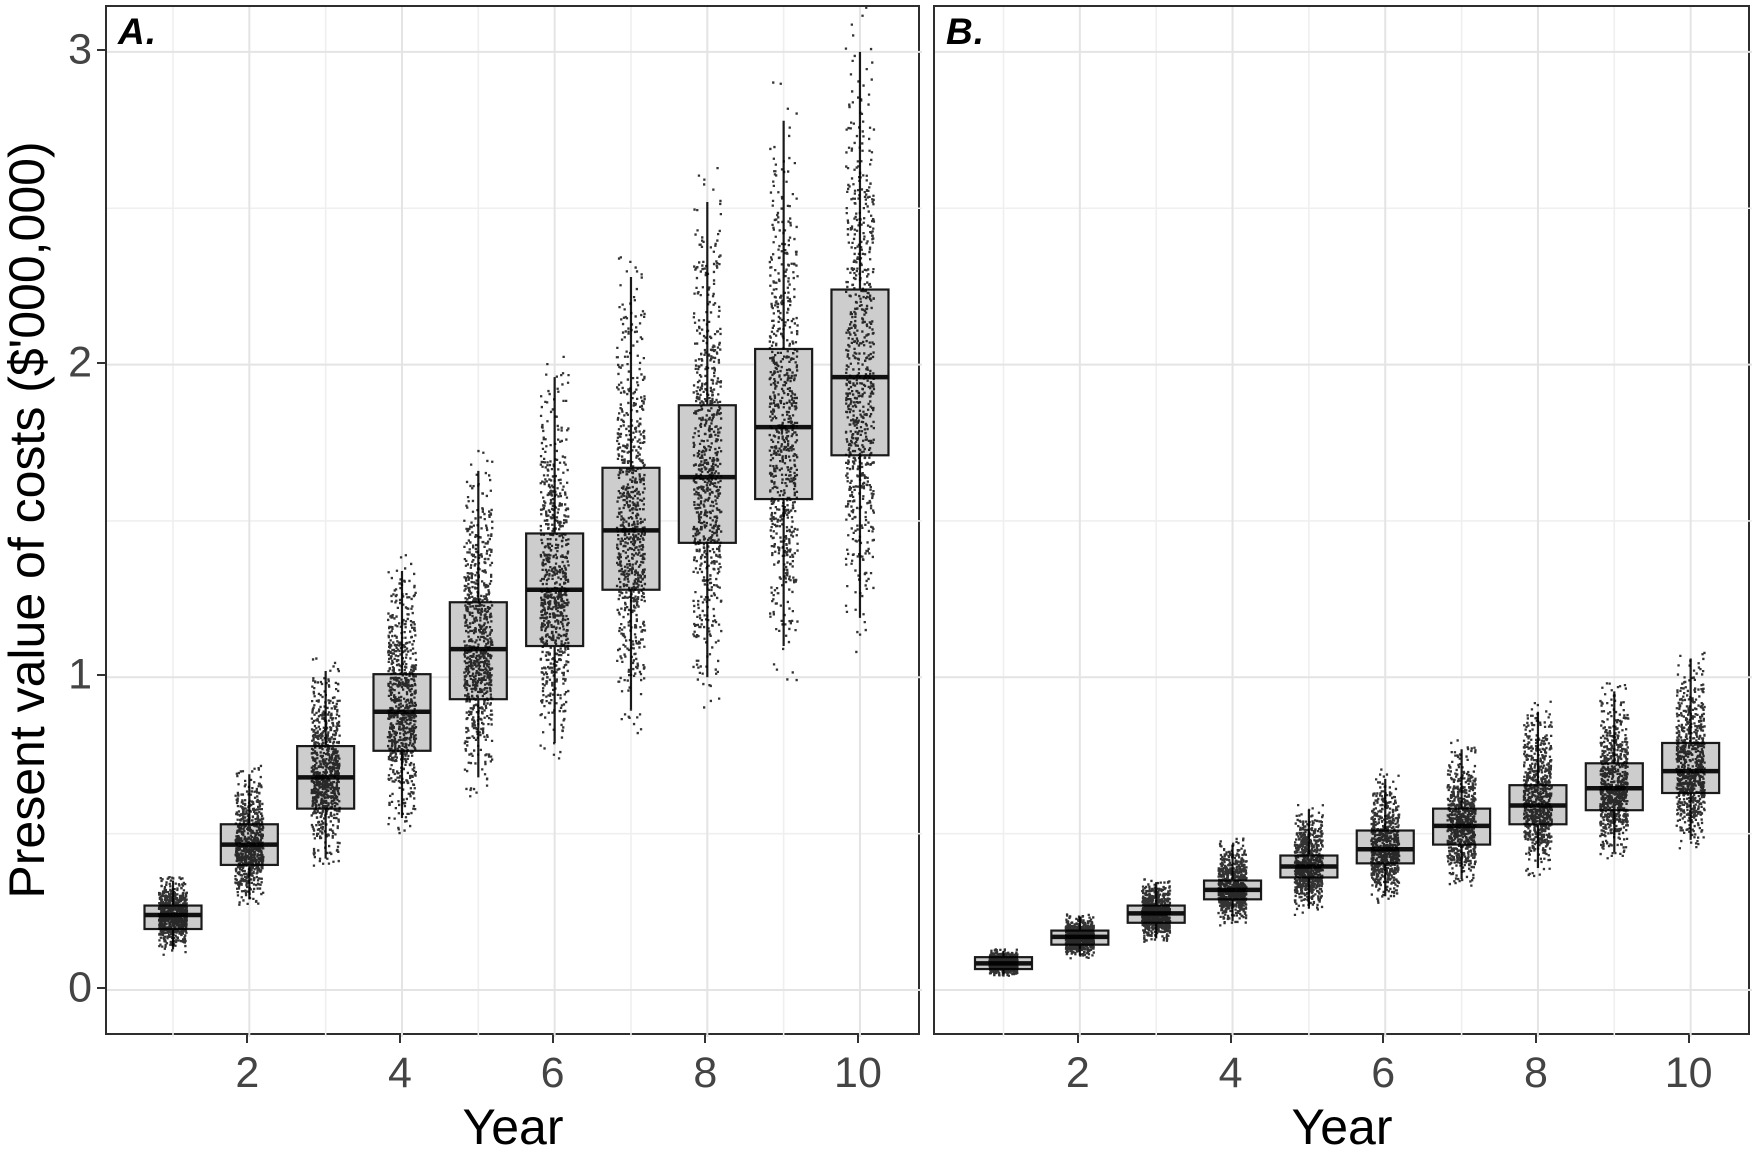 This screenshot has height=1163, width=1755. Describe the element at coordinates (137, 31) in the screenshot. I see `panel-a-label: A.` at that location.